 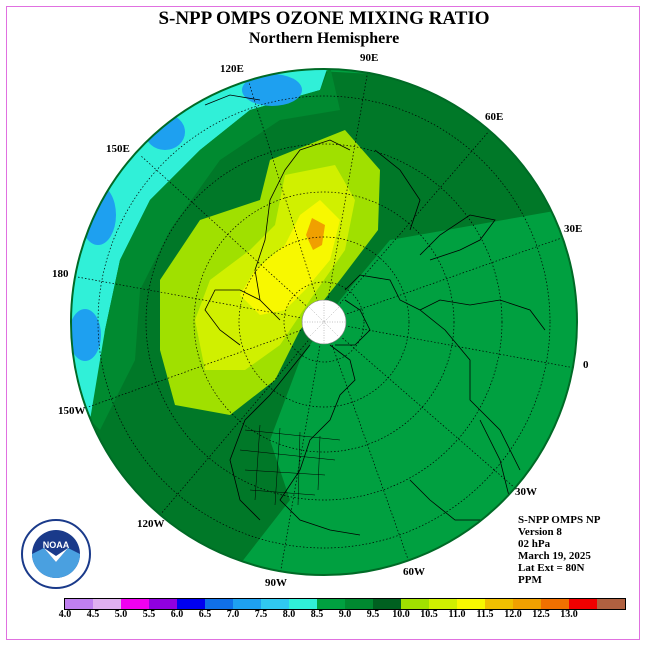 What do you see at coordinates (513, 614) in the screenshot?
I see `colorbar-tick-label: 12.0` at bounding box center [513, 614].